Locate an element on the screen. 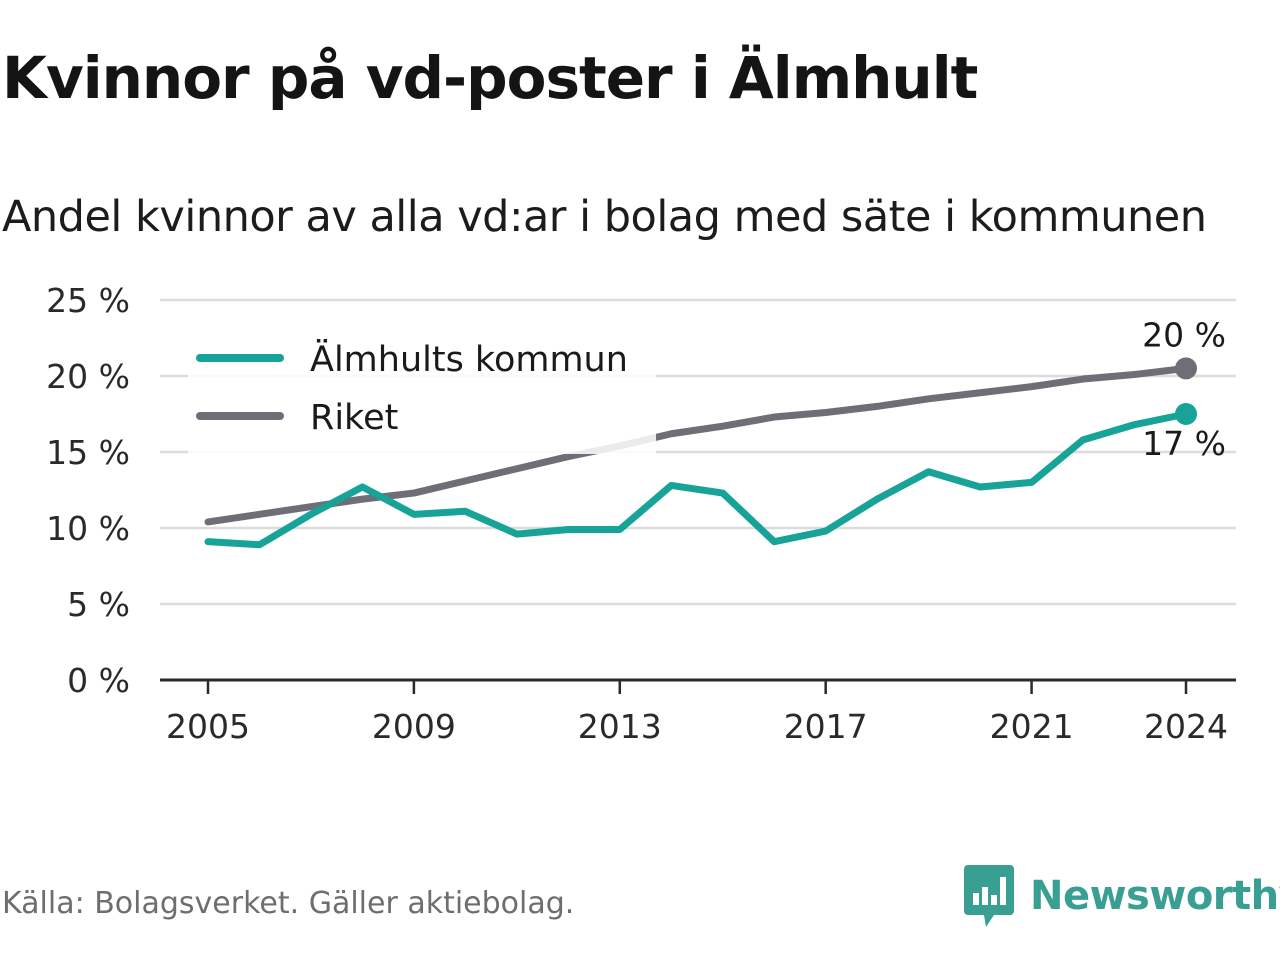 The width and height of the screenshot is (1280, 960). x-tick-label: 2005 is located at coordinates (208, 726).